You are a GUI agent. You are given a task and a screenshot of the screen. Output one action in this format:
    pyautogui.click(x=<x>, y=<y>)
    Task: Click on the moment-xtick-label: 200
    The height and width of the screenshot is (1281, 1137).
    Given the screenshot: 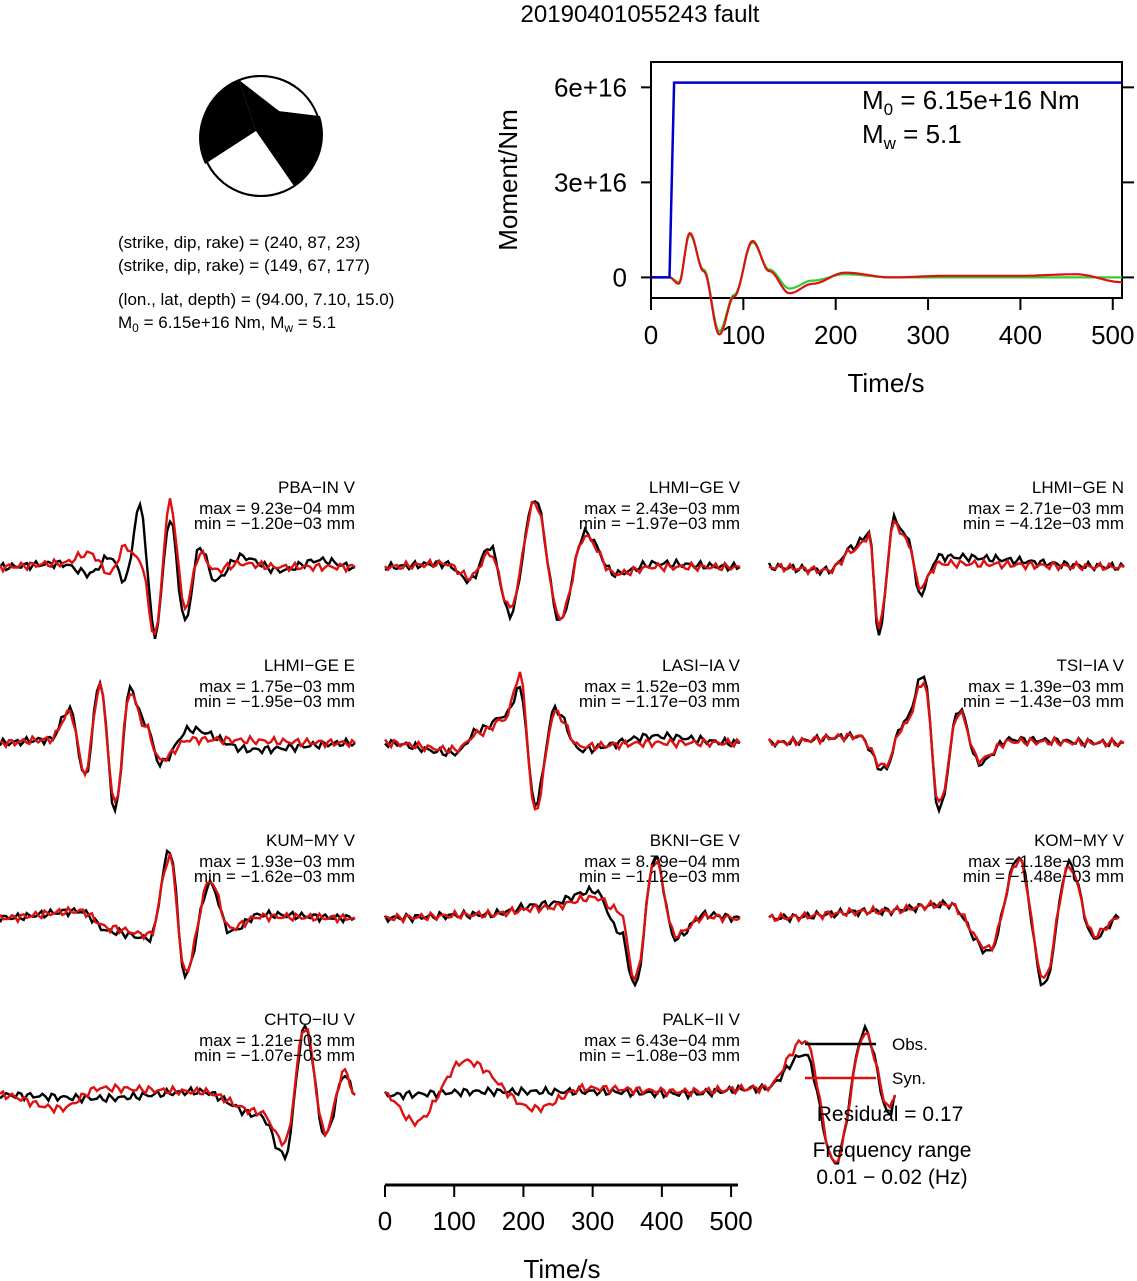 What is the action you would take?
    pyautogui.click(x=835, y=335)
    